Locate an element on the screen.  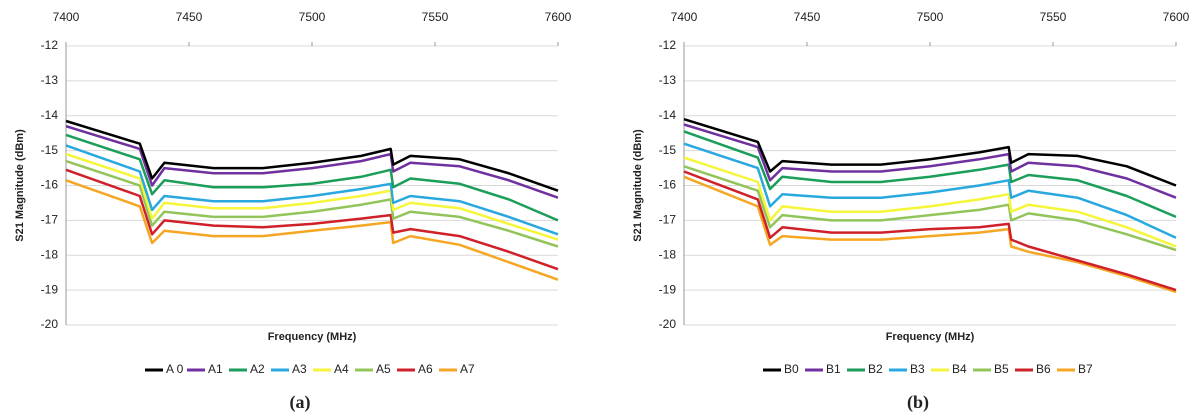
legend-label: B5 is located at coordinates (1001, 369).